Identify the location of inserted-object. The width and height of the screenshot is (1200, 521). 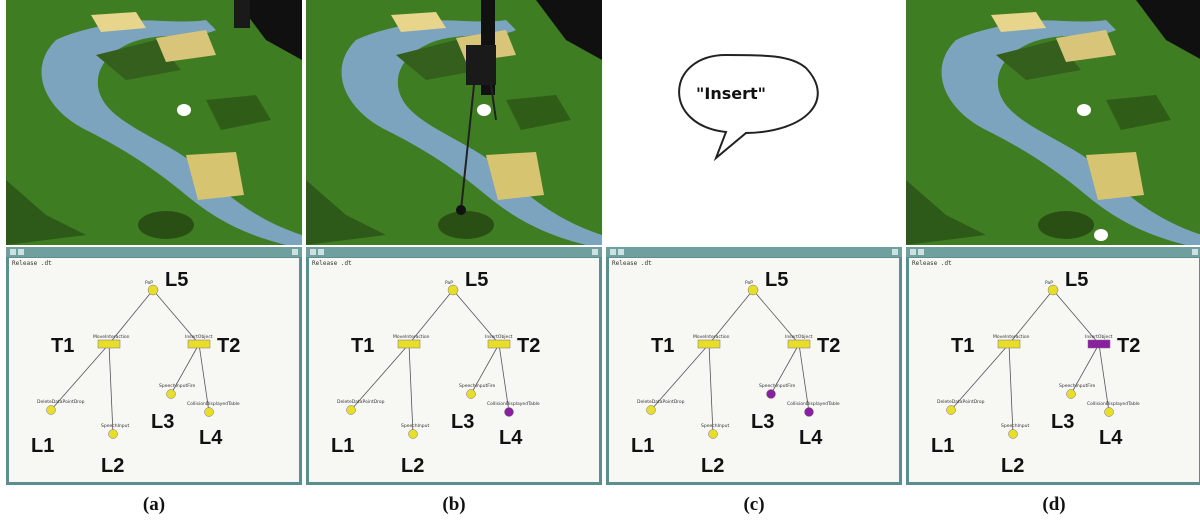
(1101, 235).